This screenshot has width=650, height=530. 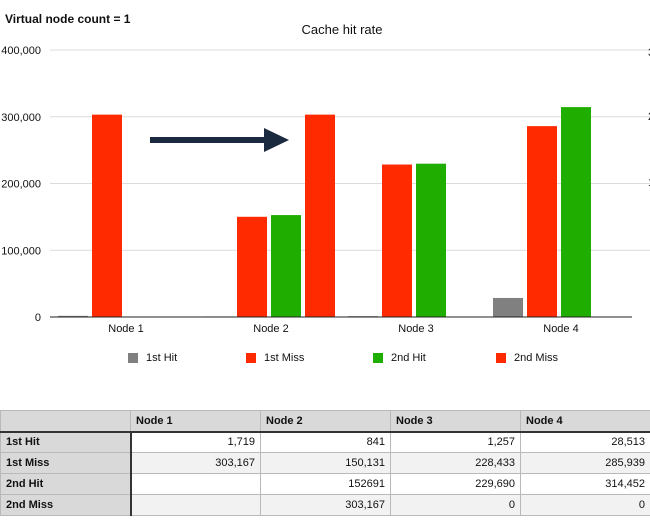 I want to click on right-tick-mark: 3, so click(x=649, y=53).